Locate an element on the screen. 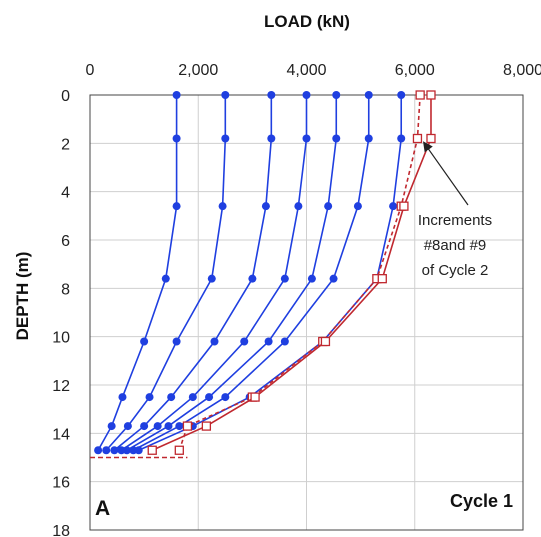 This screenshot has height=537, width=541. y-tick-label: 12 is located at coordinates (61, 386).